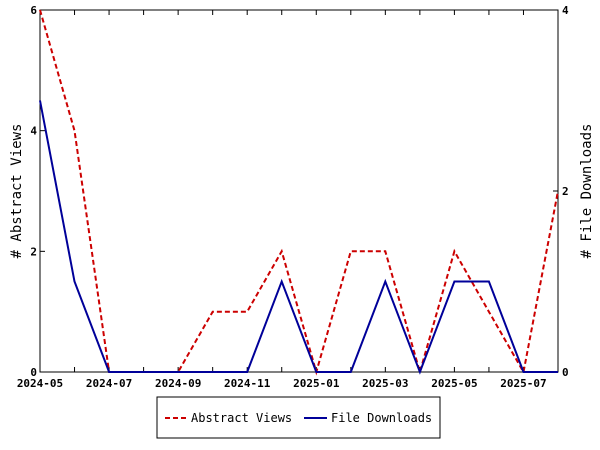 The image size is (600, 450). What do you see at coordinates (178, 383) in the screenshot?
I see `x-tick-label: 2024-09` at bounding box center [178, 383].